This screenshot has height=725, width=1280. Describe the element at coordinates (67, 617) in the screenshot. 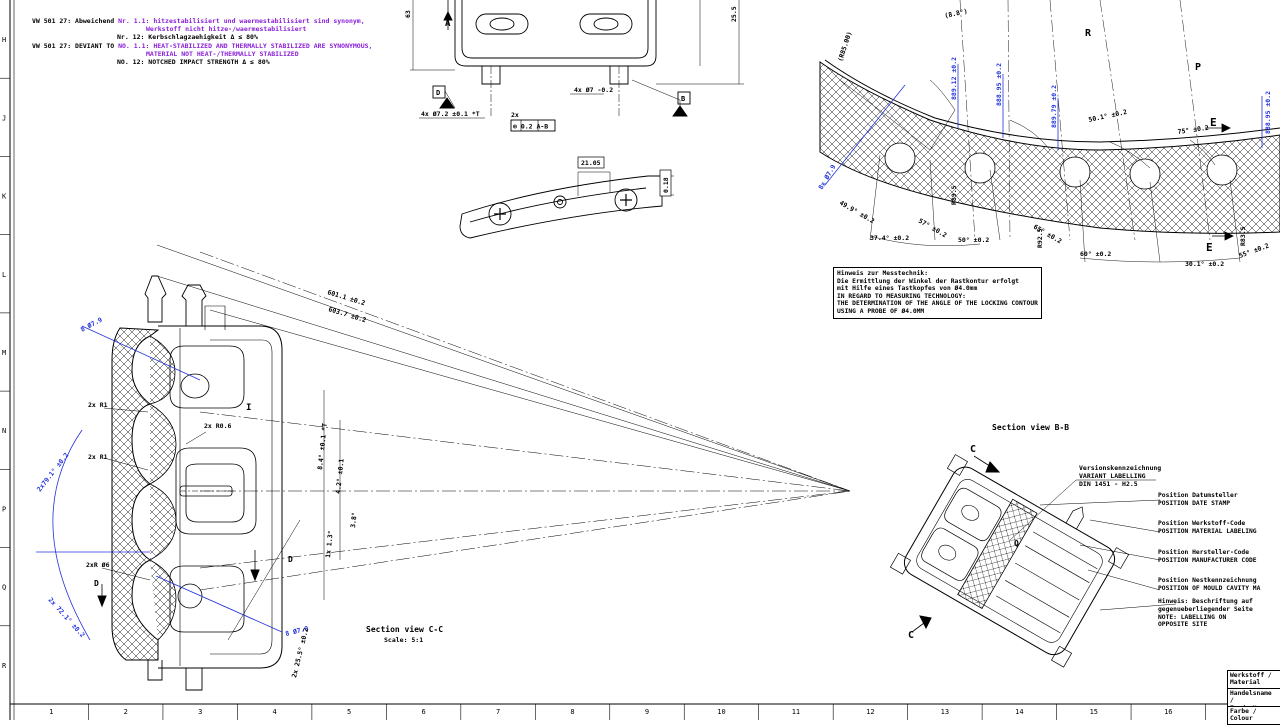

I see `ang-2x72-1: 2x 72.1° ±0.2` at that location.